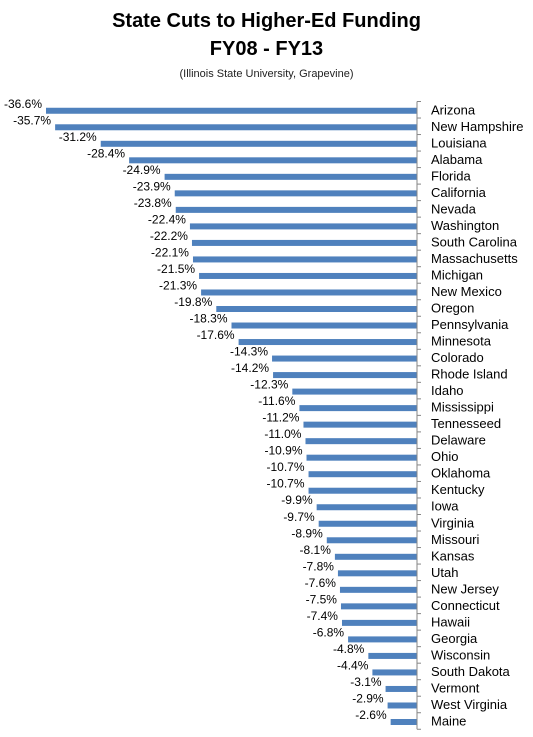 The width and height of the screenshot is (533, 737). Describe the element at coordinates (250, 368) in the screenshot. I see `data-label: -14.2%` at that location.